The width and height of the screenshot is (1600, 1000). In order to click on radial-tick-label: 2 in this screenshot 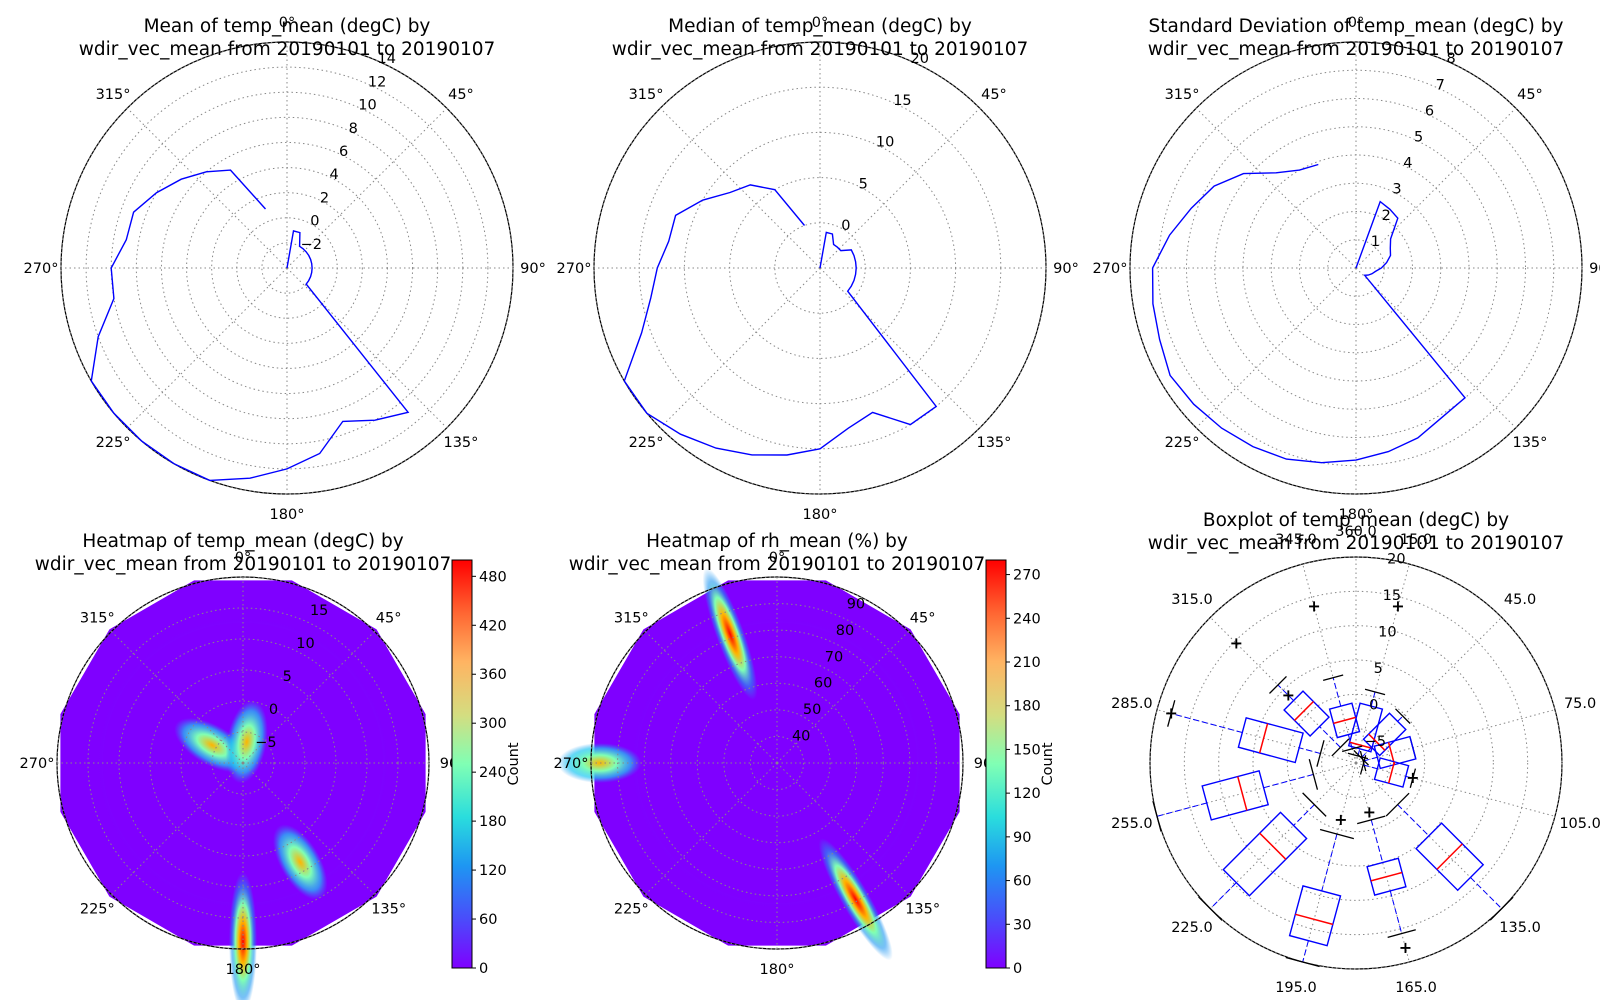, I will do `click(1386, 216)`.